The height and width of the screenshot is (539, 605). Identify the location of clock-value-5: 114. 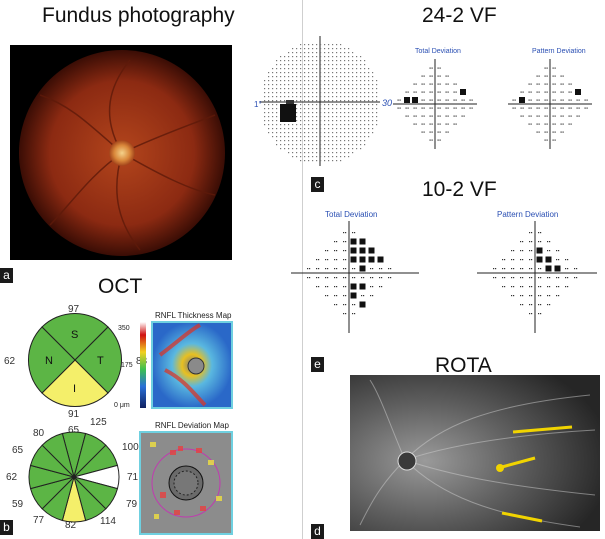
(108, 521).